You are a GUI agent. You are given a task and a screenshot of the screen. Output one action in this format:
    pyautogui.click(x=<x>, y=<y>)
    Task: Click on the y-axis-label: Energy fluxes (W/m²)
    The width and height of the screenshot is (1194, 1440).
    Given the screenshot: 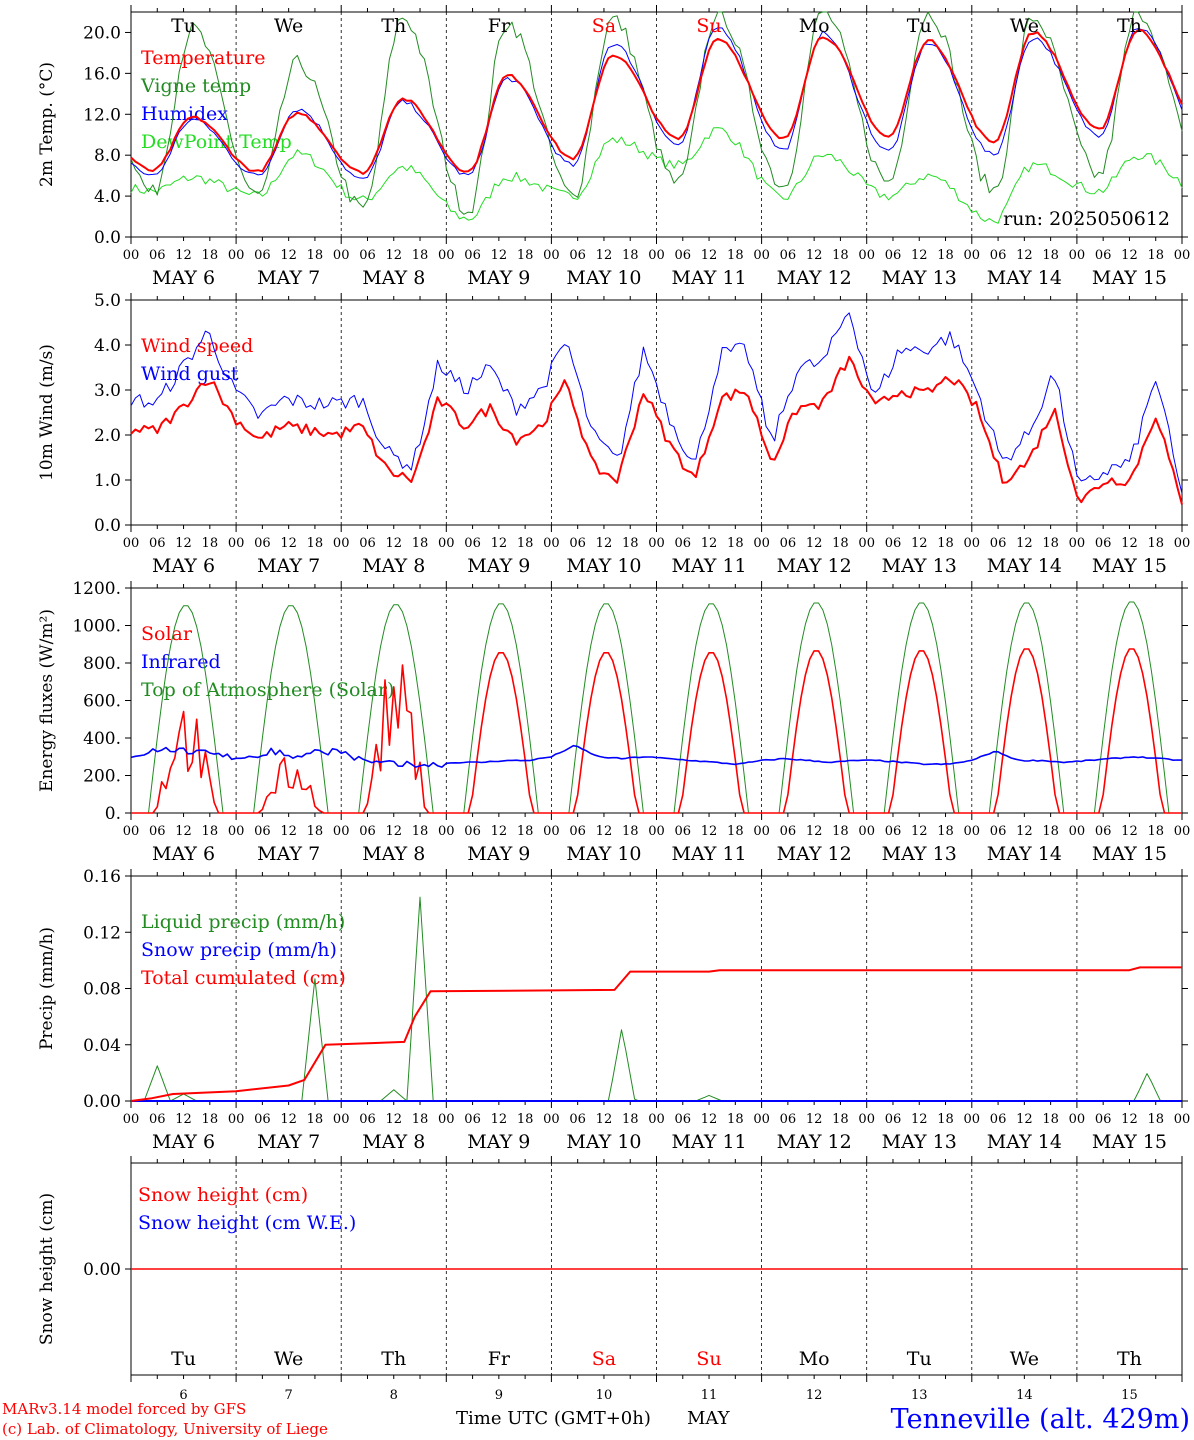 What is the action you would take?
    pyautogui.click(x=47, y=700)
    